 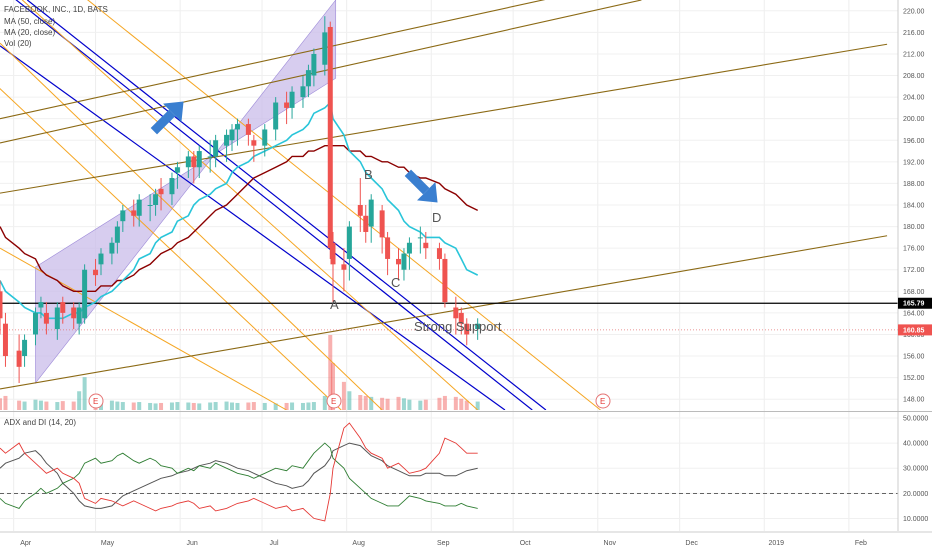 I want to click on price-tick-label: 188.00, so click(x=914, y=184).